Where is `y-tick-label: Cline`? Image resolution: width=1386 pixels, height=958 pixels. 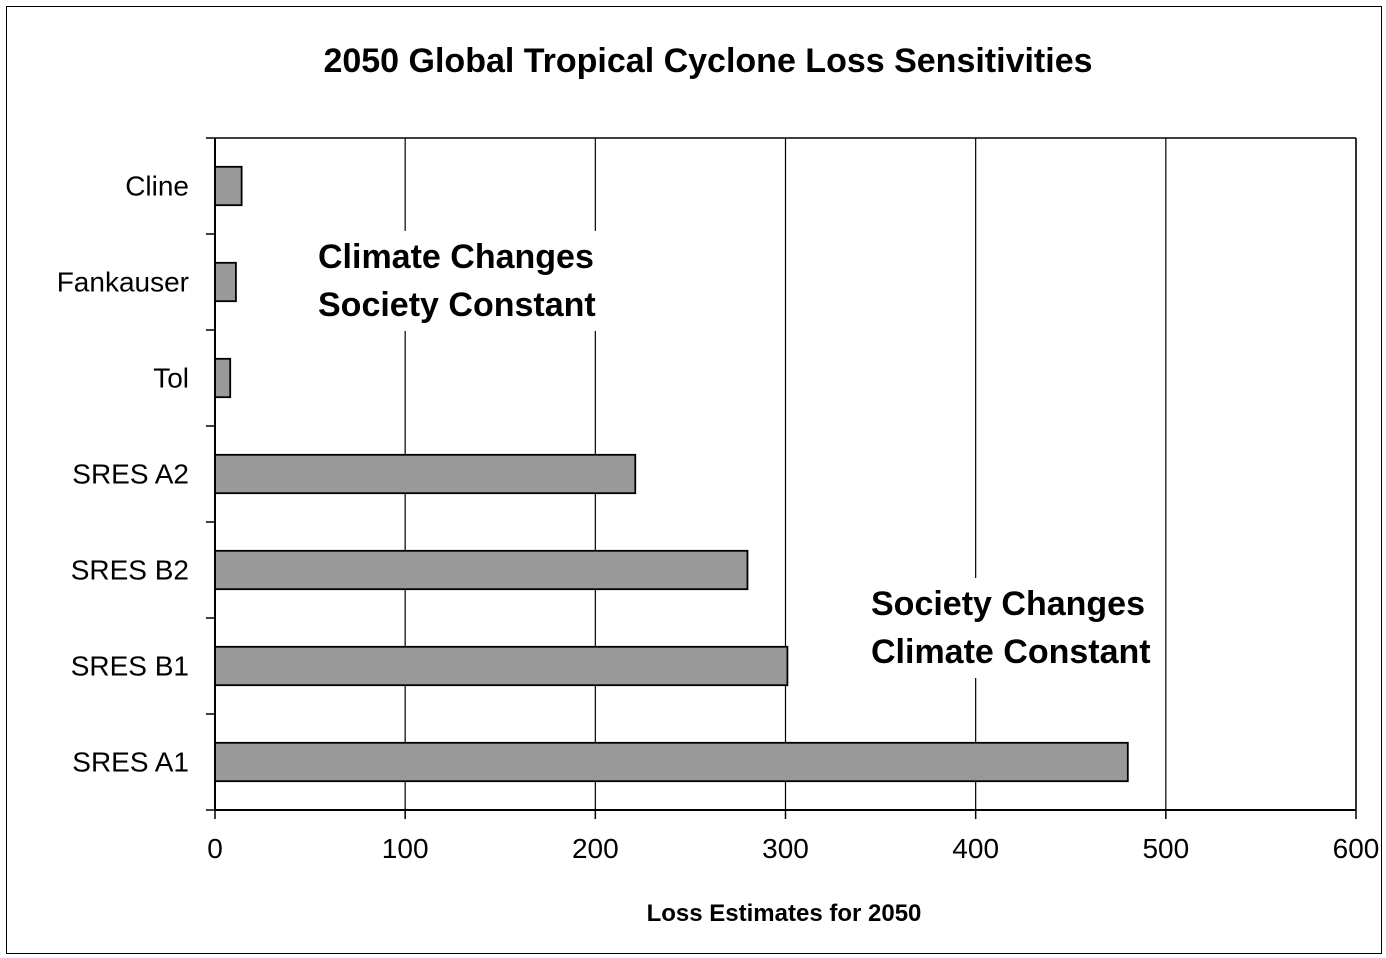 y-tick-label: Cline is located at coordinates (157, 186).